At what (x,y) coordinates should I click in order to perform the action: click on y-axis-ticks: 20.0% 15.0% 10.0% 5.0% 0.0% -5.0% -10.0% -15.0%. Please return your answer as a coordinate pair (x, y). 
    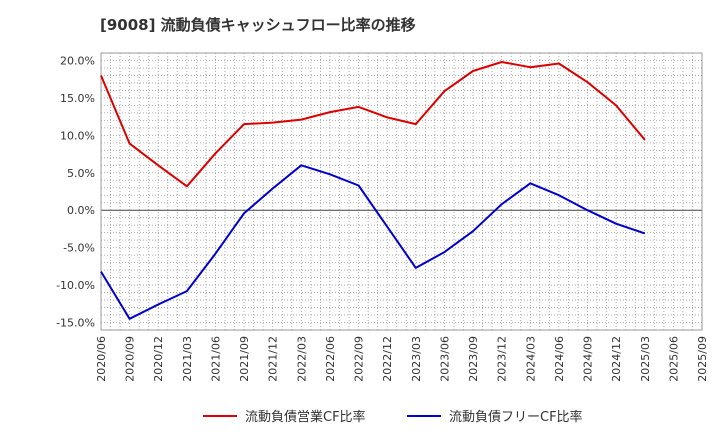
    Looking at the image, I should click on (75, 191).